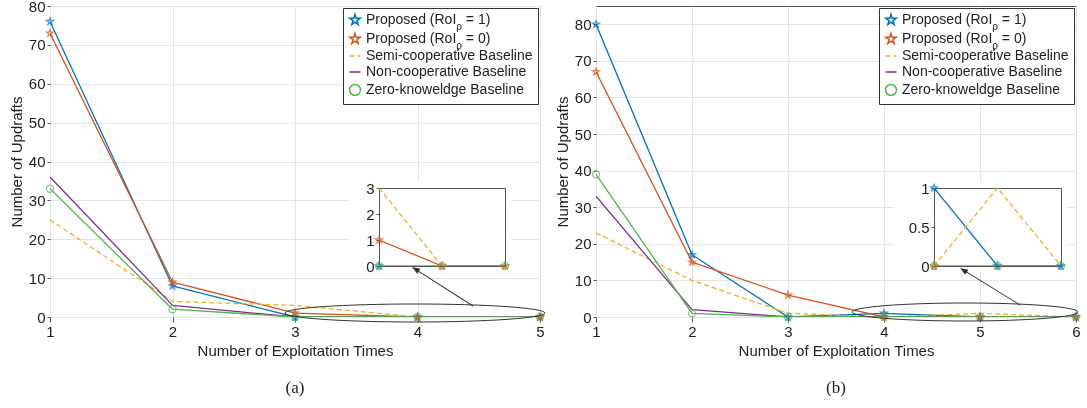  I want to click on y-tick-label: 2, so click(370, 214).